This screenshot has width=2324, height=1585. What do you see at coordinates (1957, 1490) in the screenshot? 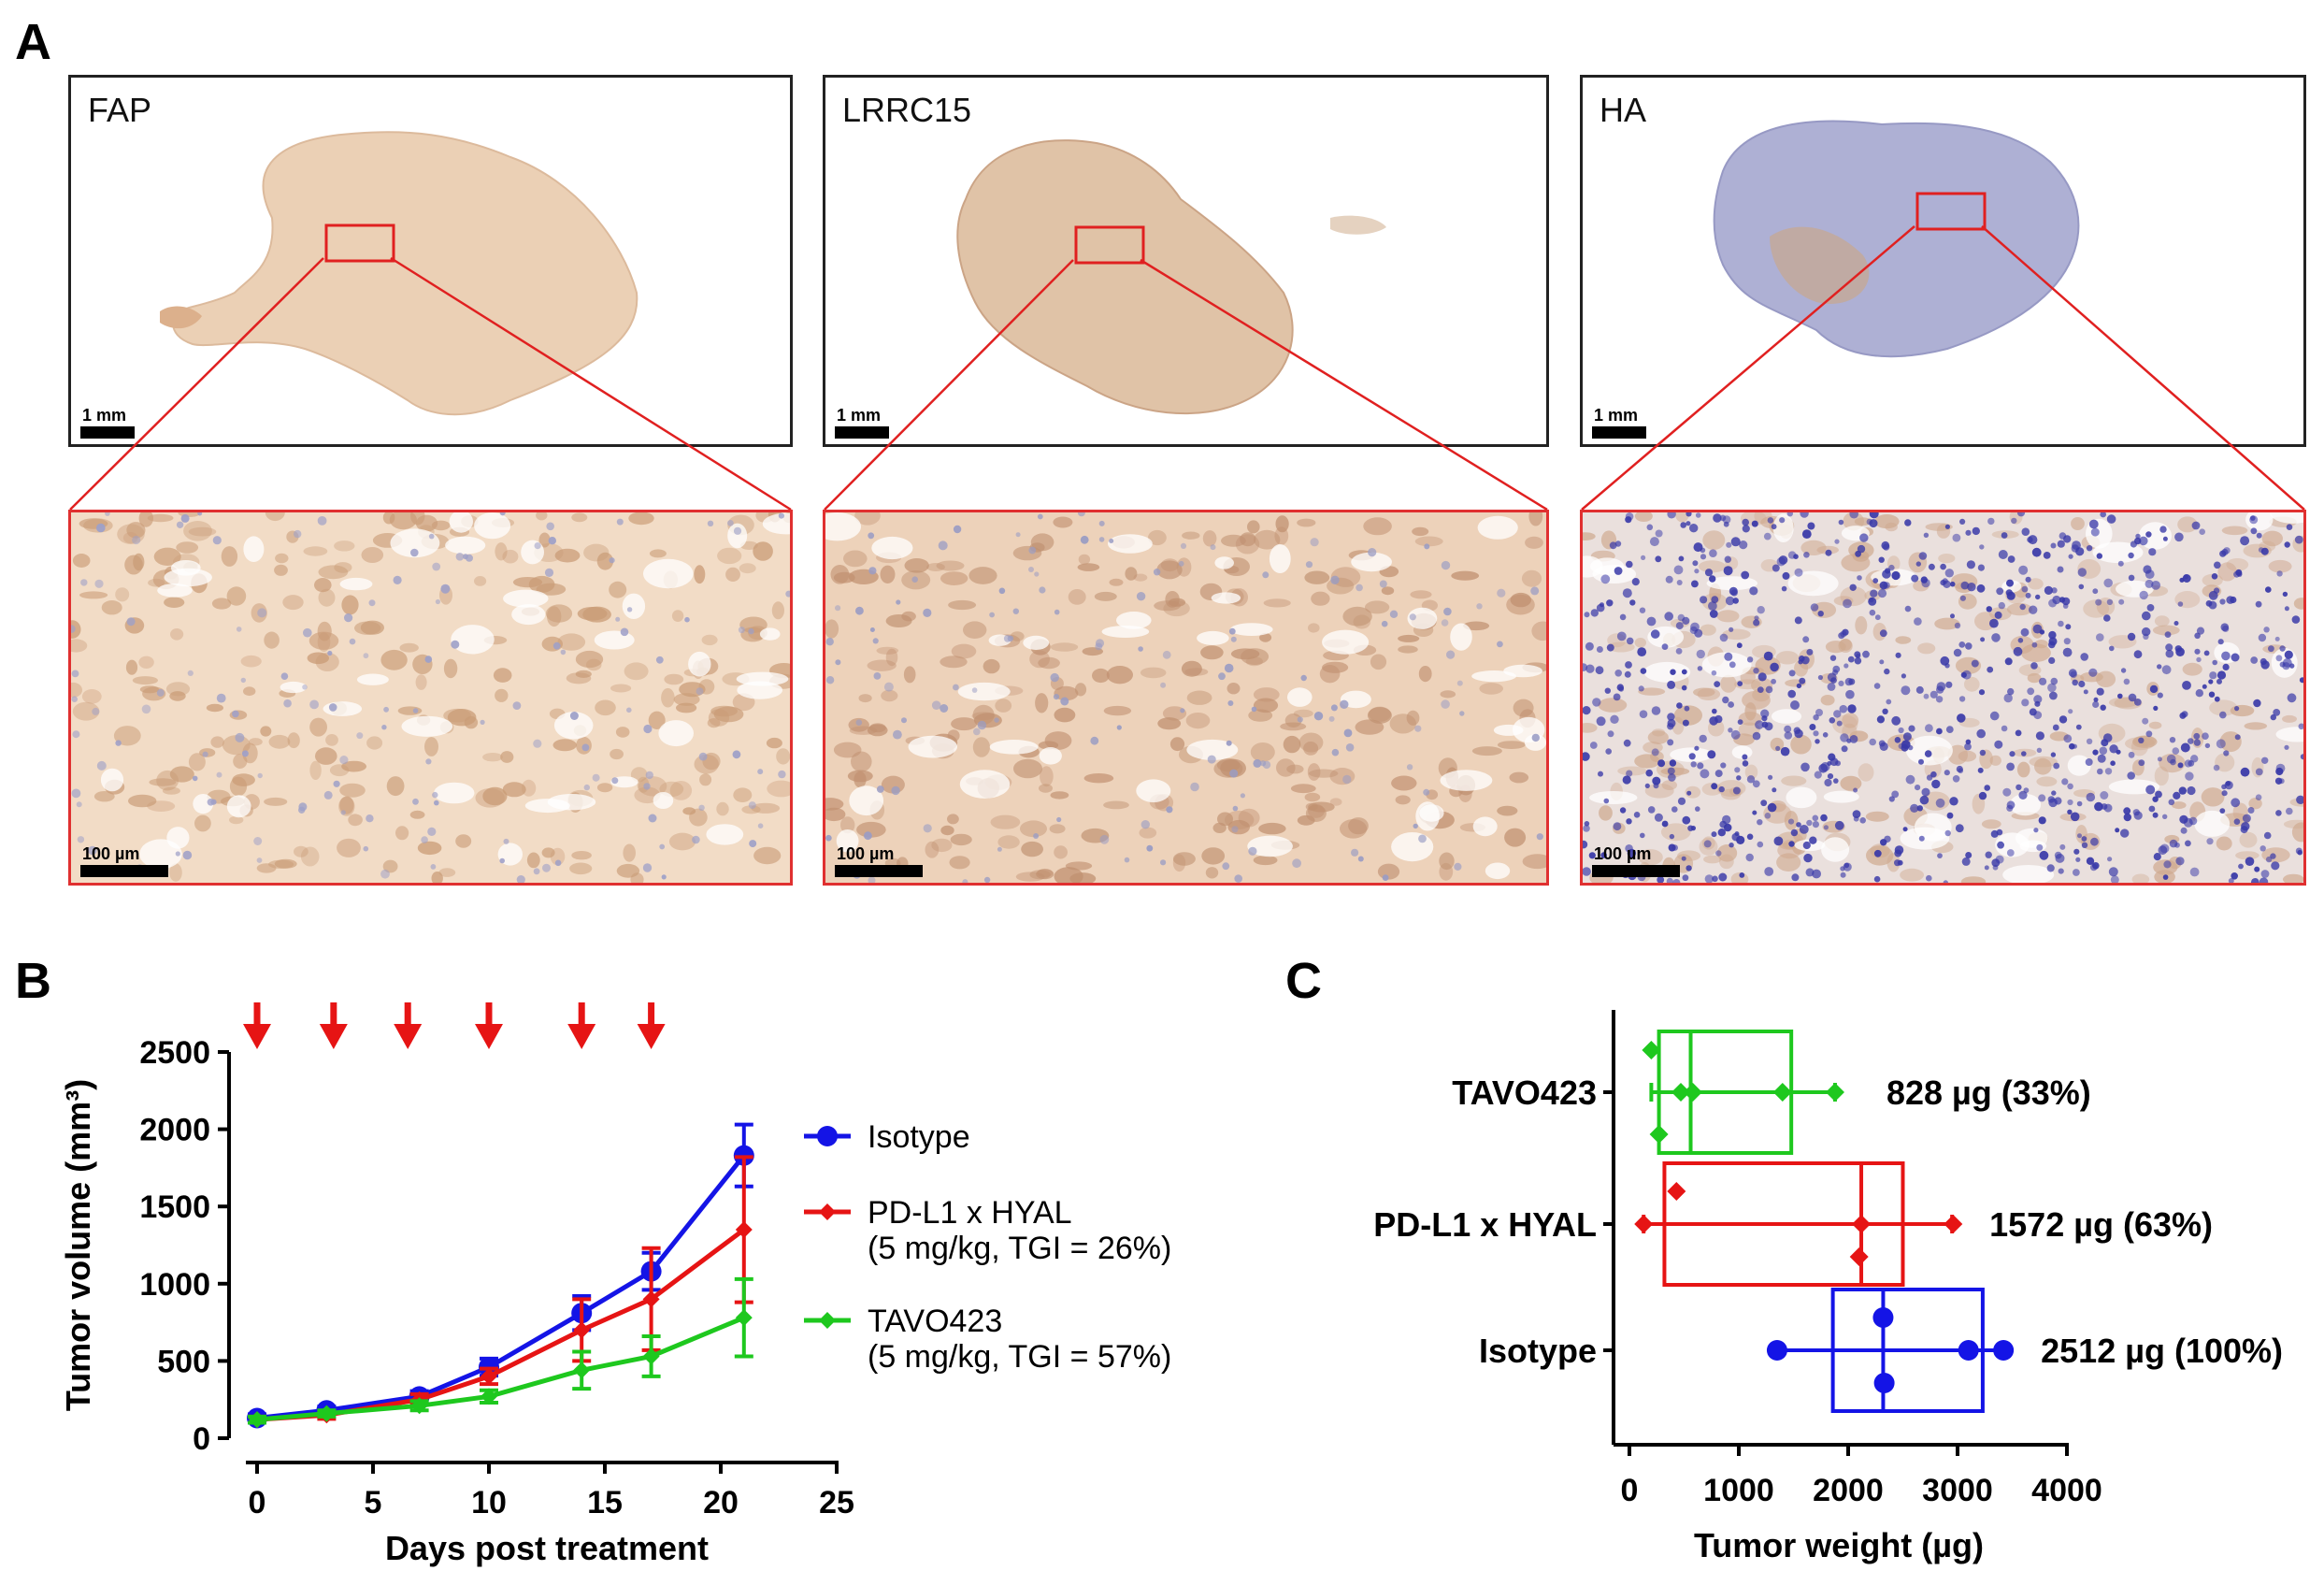
I see `x-tick-label: 3000` at bounding box center [1957, 1490].